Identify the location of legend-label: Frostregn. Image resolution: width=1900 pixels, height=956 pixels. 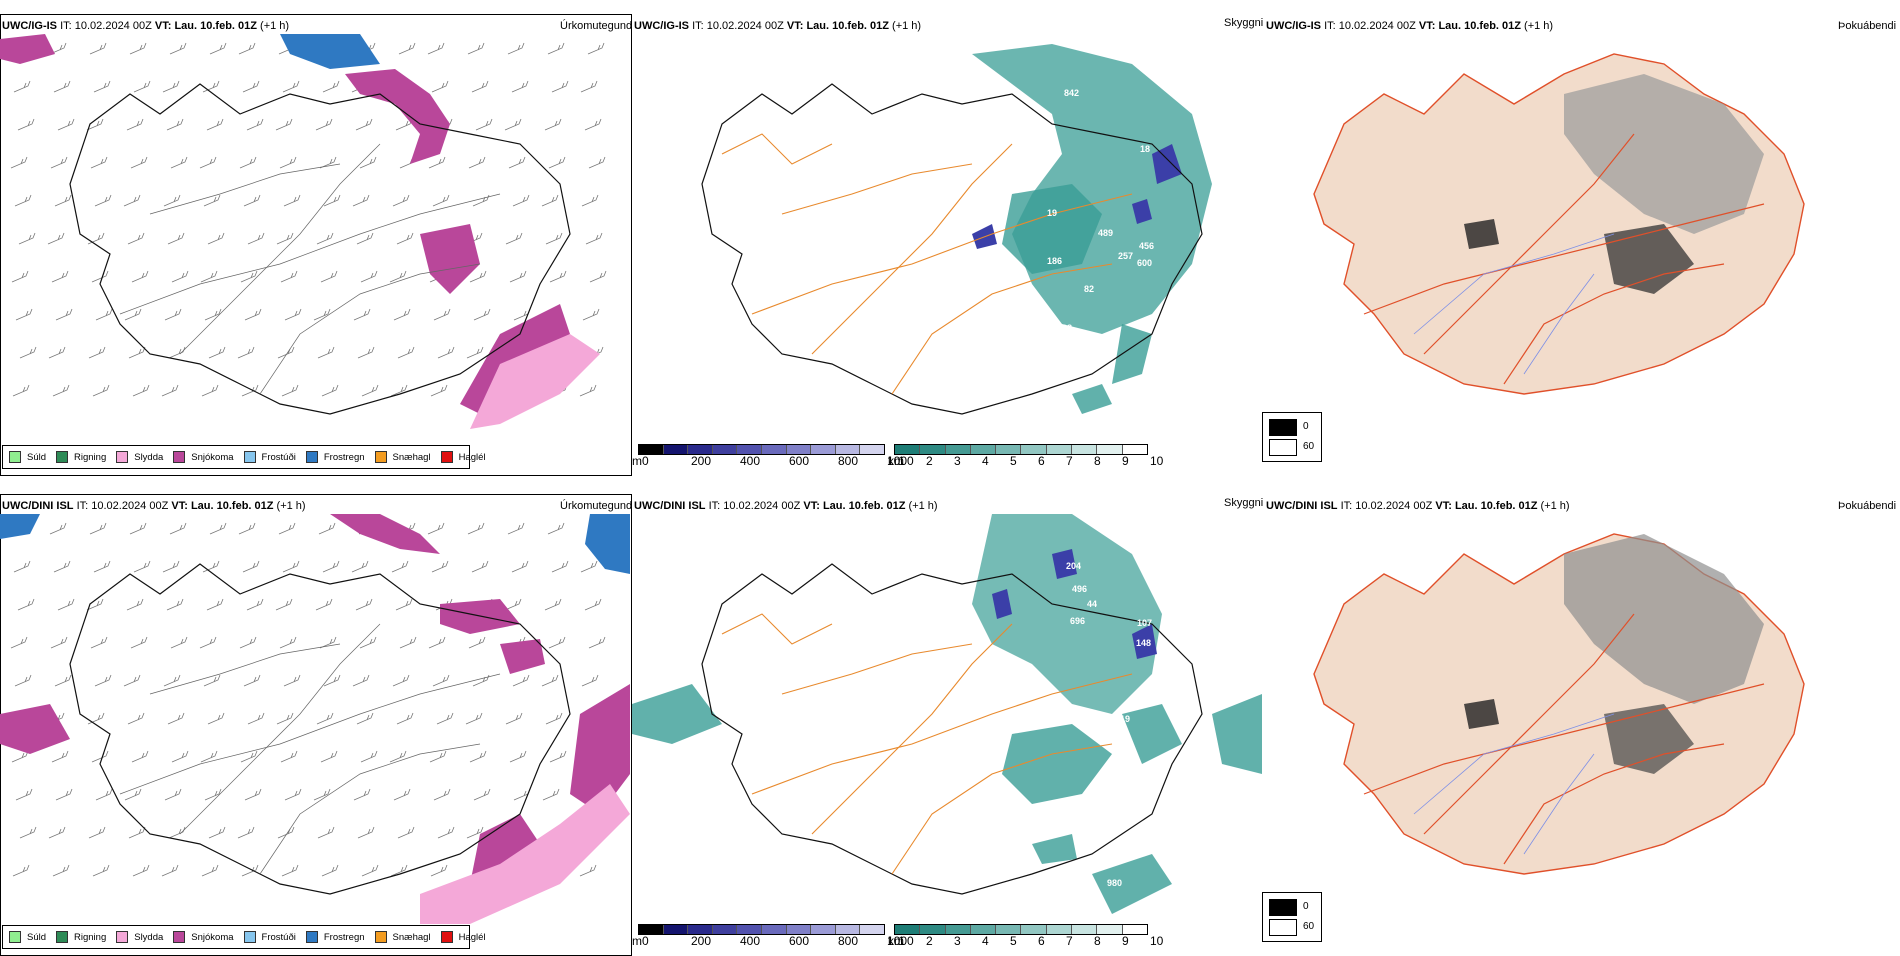
(344, 457).